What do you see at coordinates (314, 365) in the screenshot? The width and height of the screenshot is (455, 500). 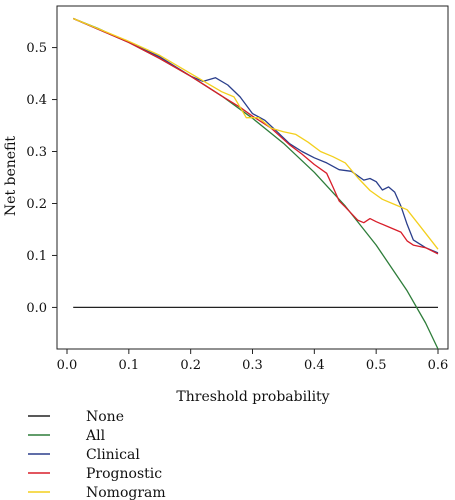 I see `x-tick-label: 0.4` at bounding box center [314, 365].